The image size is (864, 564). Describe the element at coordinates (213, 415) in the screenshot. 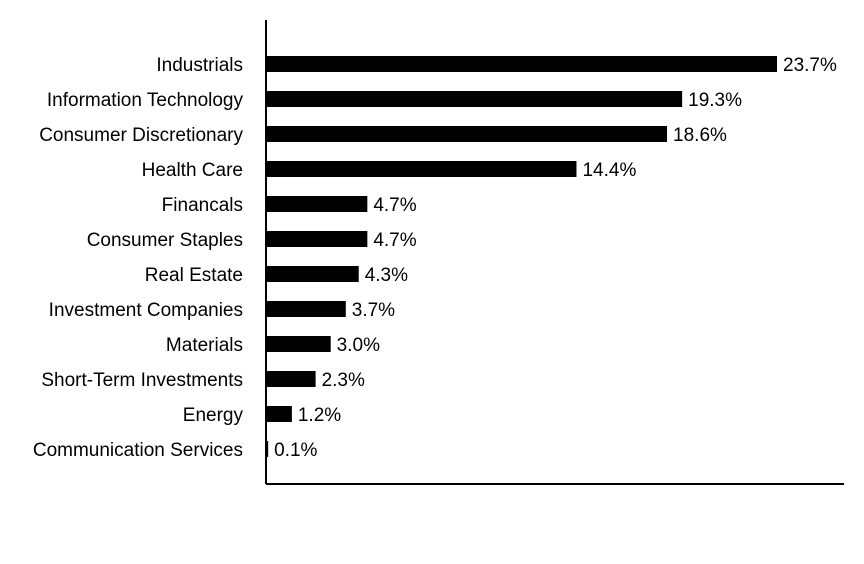

I see `category-label: Energy` at that location.